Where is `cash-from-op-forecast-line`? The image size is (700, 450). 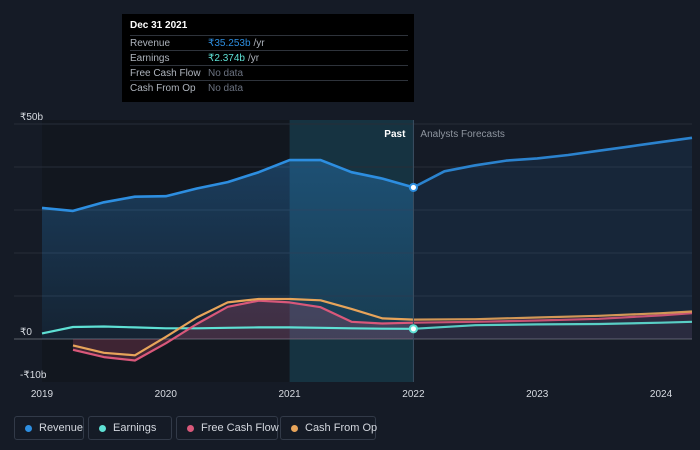
cash-from-op-forecast-line is located at coordinates (553, 315).